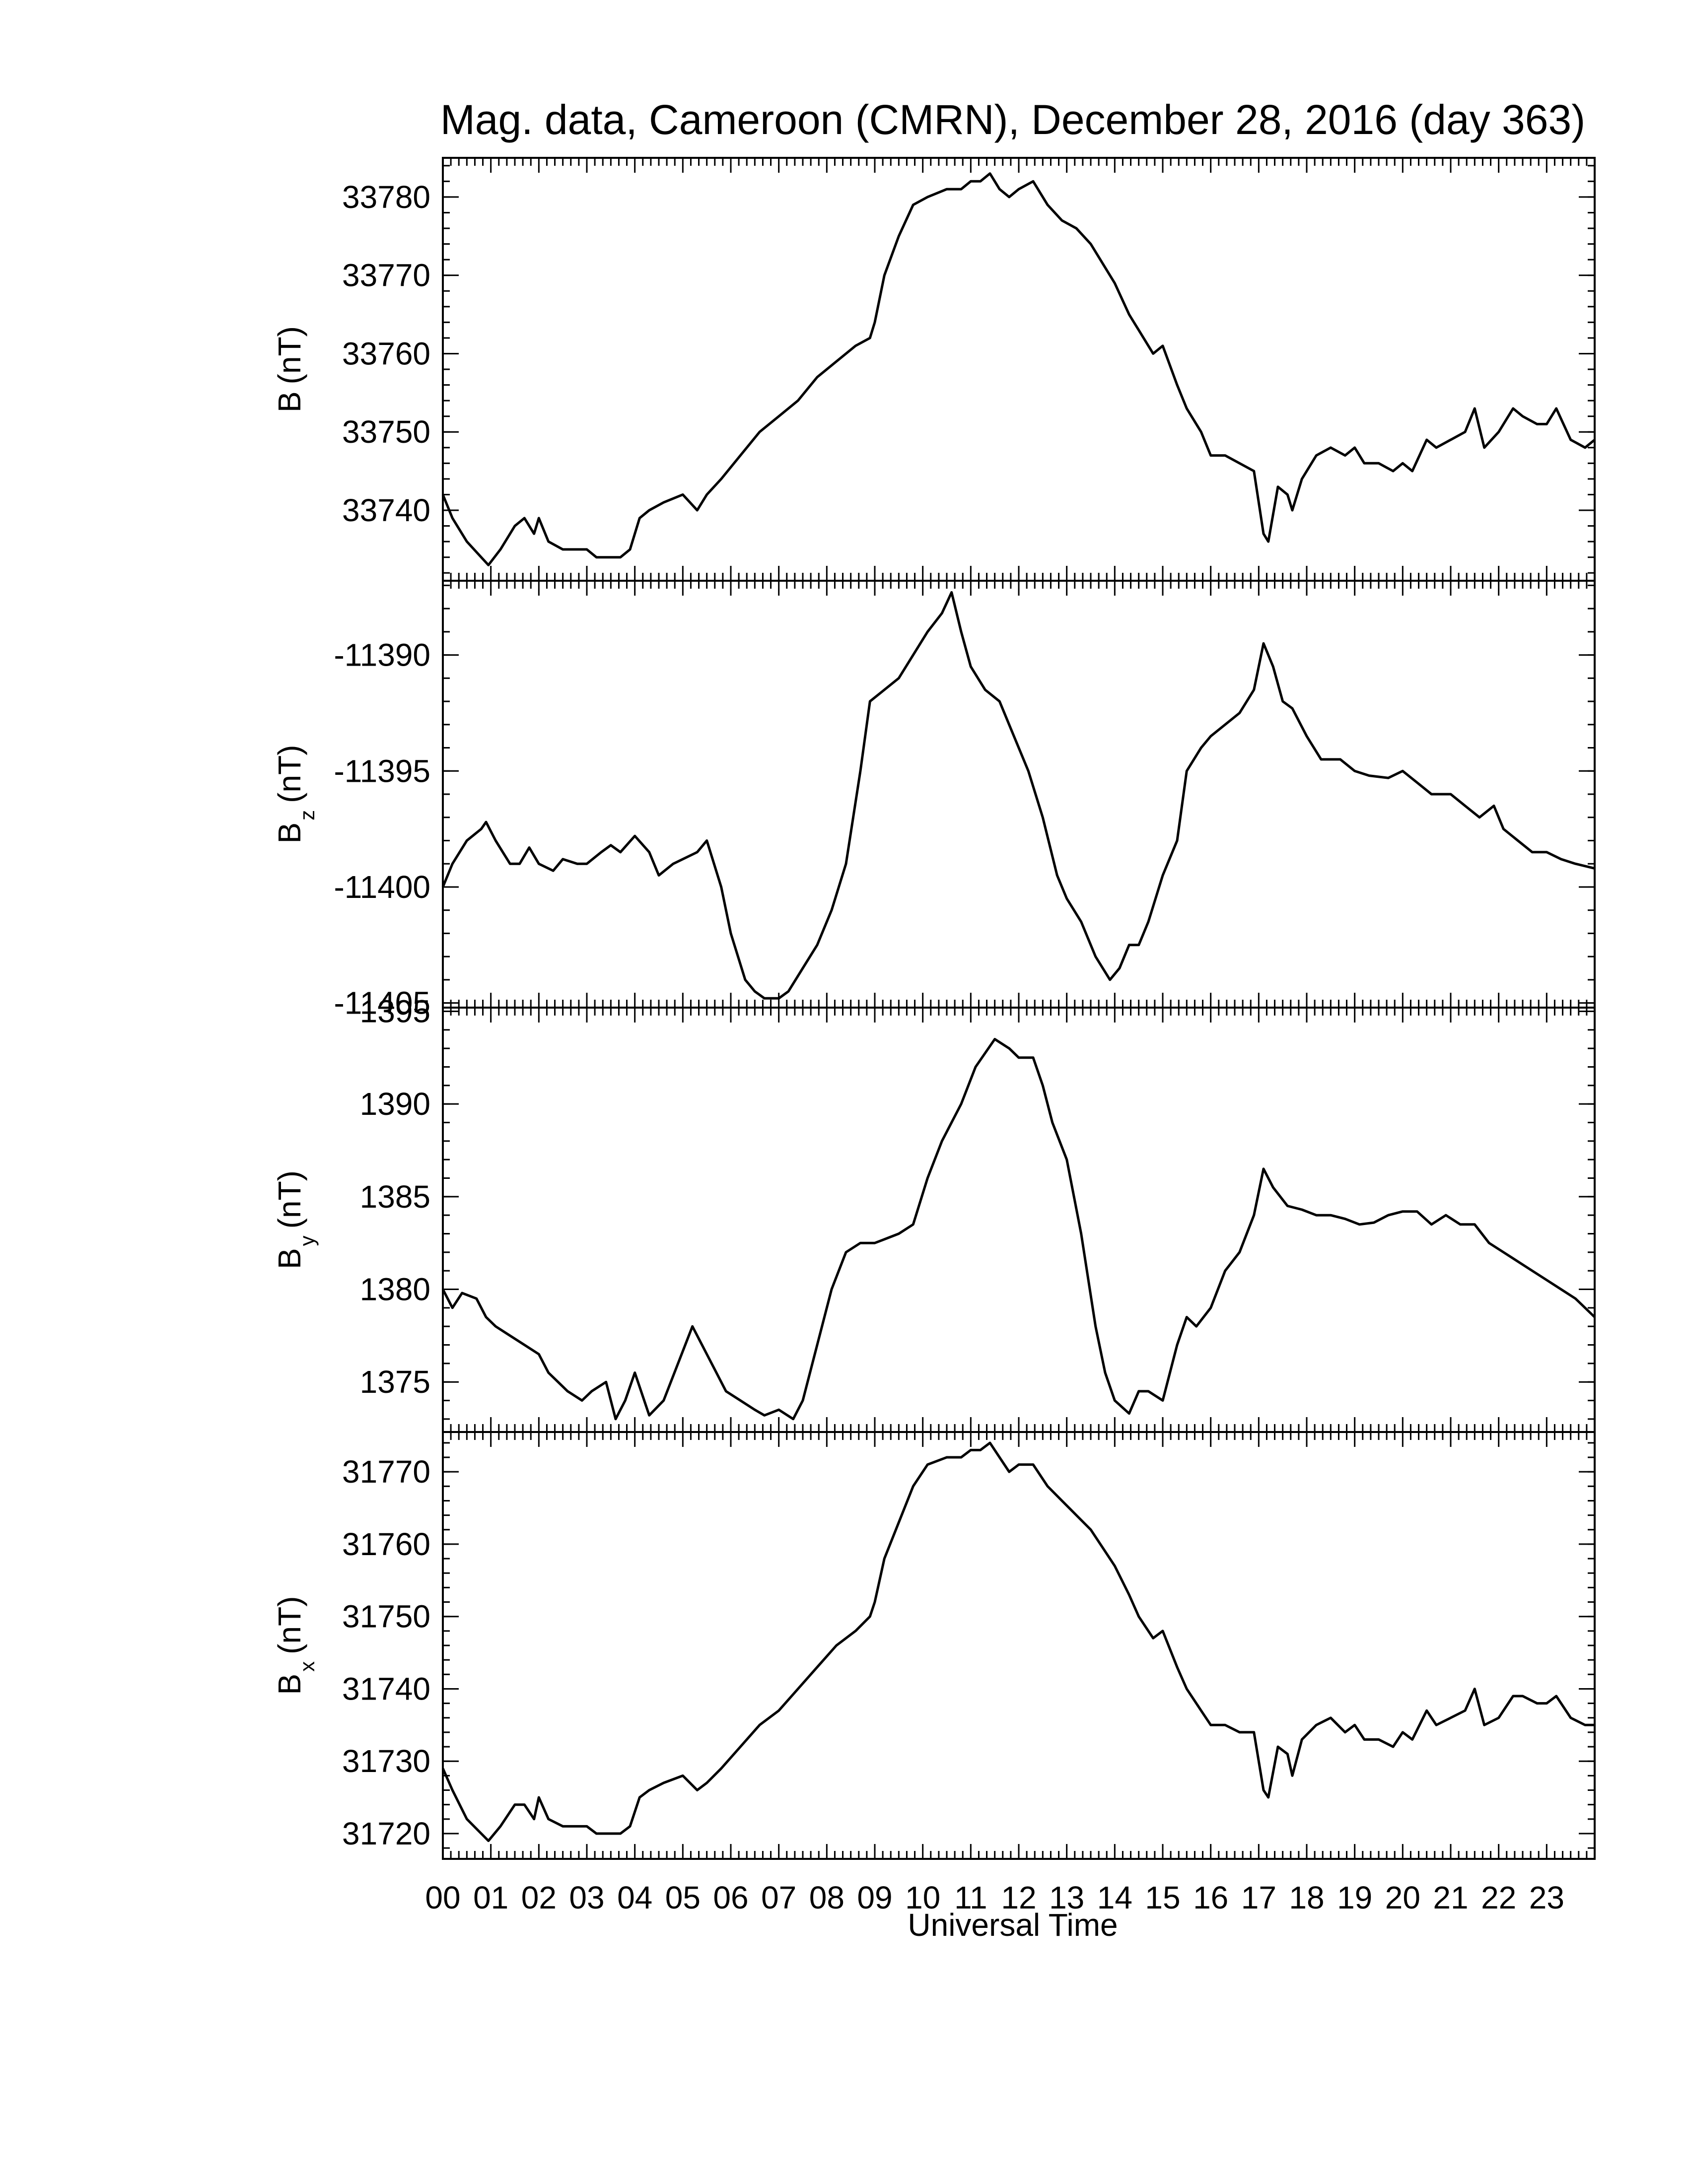 Image resolution: width=1688 pixels, height=2184 pixels. Describe the element at coordinates (386, 197) in the screenshot. I see `y-tick-label: 33780` at that location.